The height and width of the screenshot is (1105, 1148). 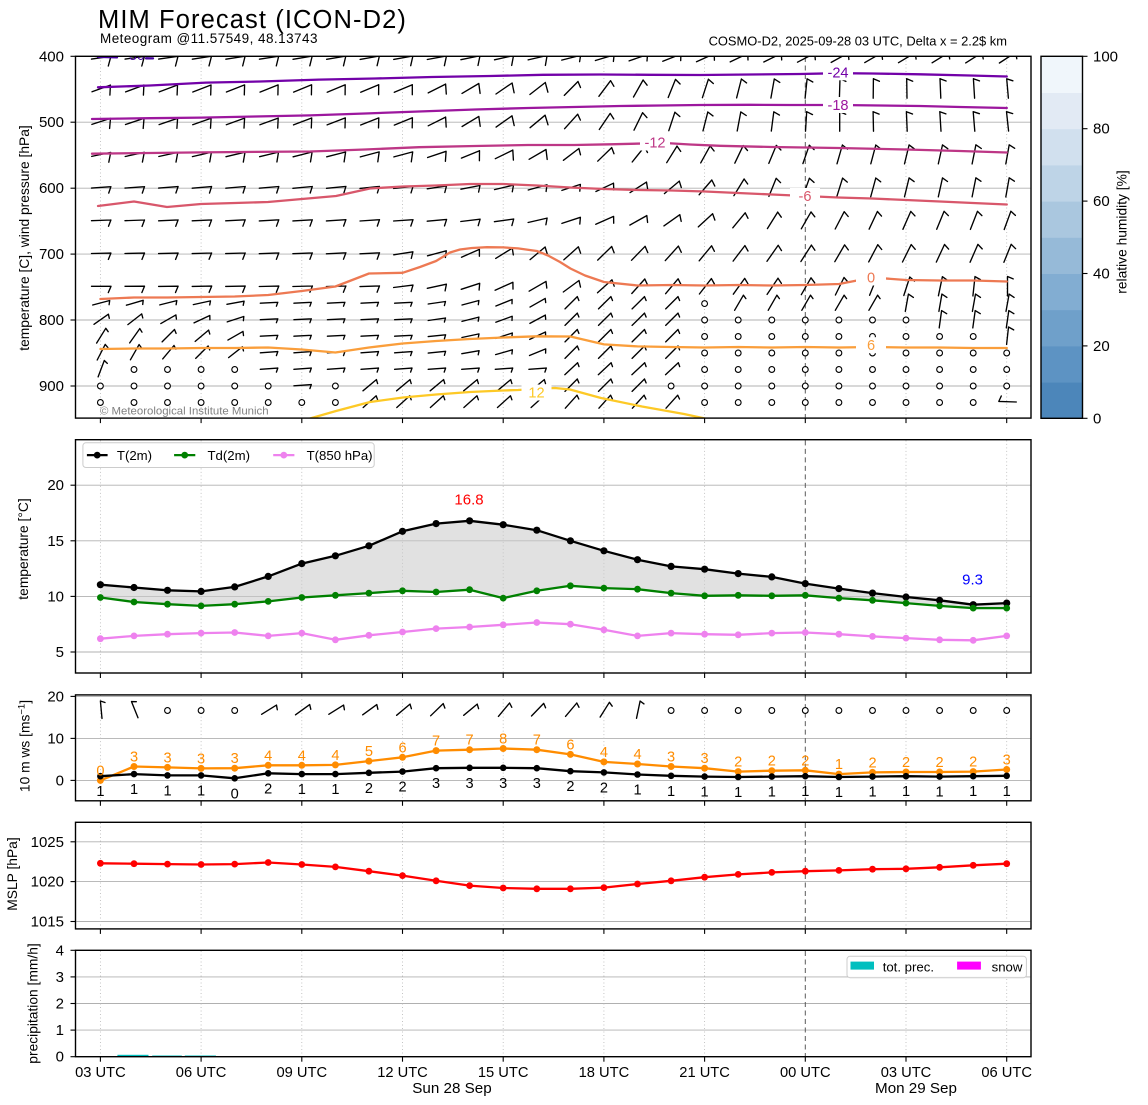 I want to click on svg-text: Td(2m), so click(x=229, y=455).